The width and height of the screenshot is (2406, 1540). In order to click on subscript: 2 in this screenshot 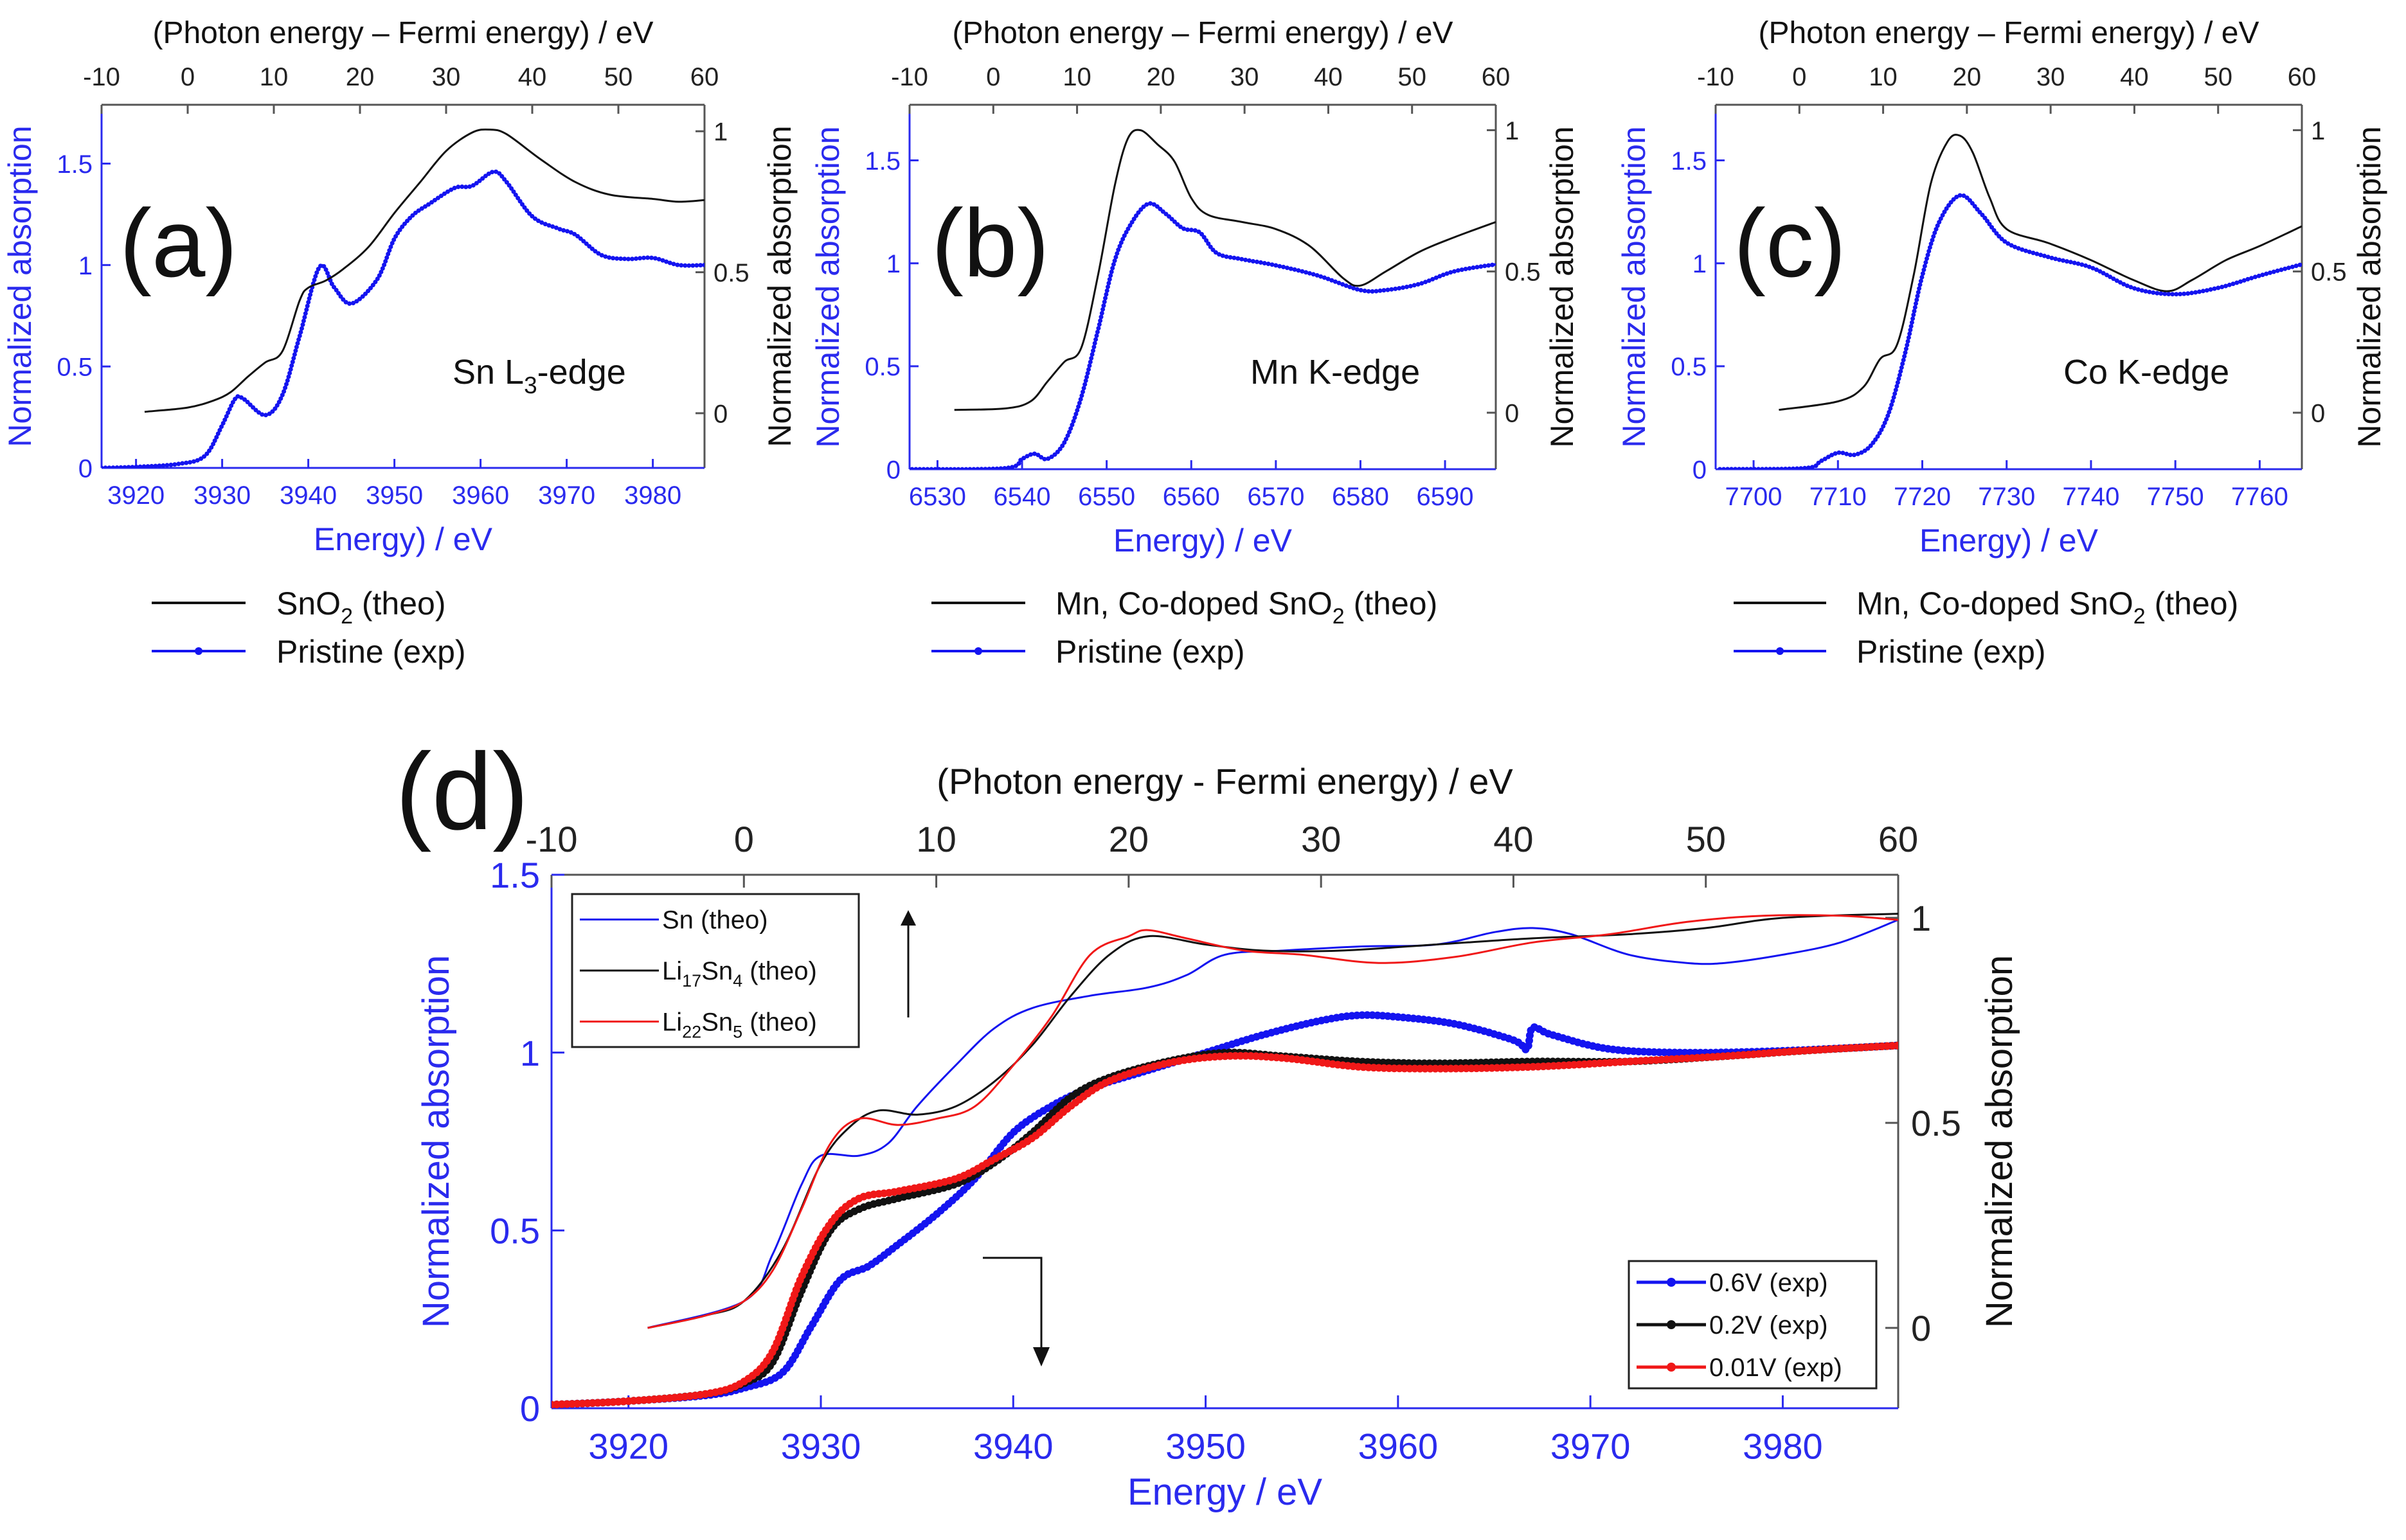, I will do `click(347, 616)`.